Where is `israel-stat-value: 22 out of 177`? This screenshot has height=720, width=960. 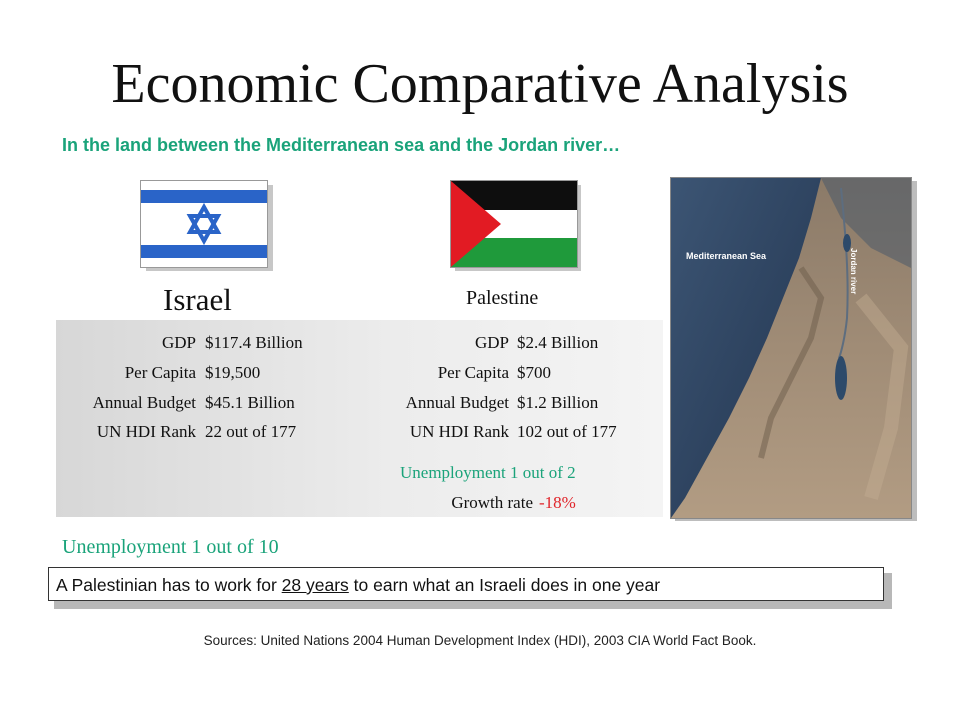
israel-stat-value: 22 out of 177 is located at coordinates (251, 431).